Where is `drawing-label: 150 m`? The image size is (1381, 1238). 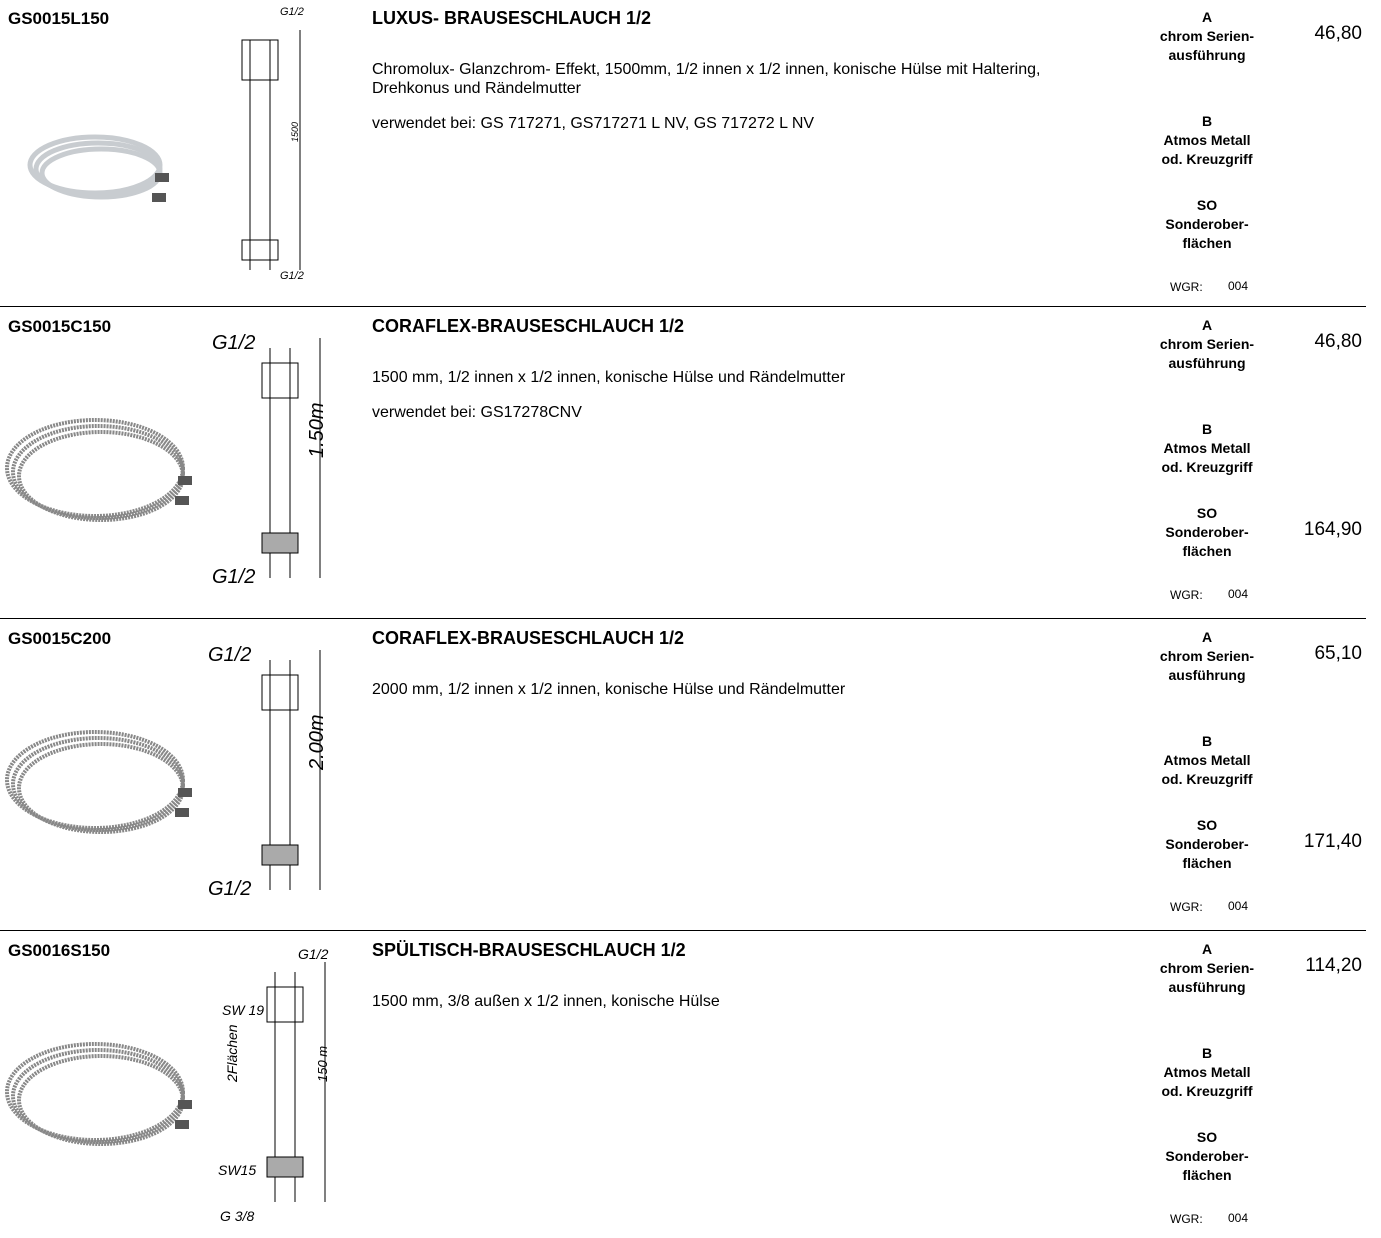 drawing-label: 150 m is located at coordinates (322, 1063).